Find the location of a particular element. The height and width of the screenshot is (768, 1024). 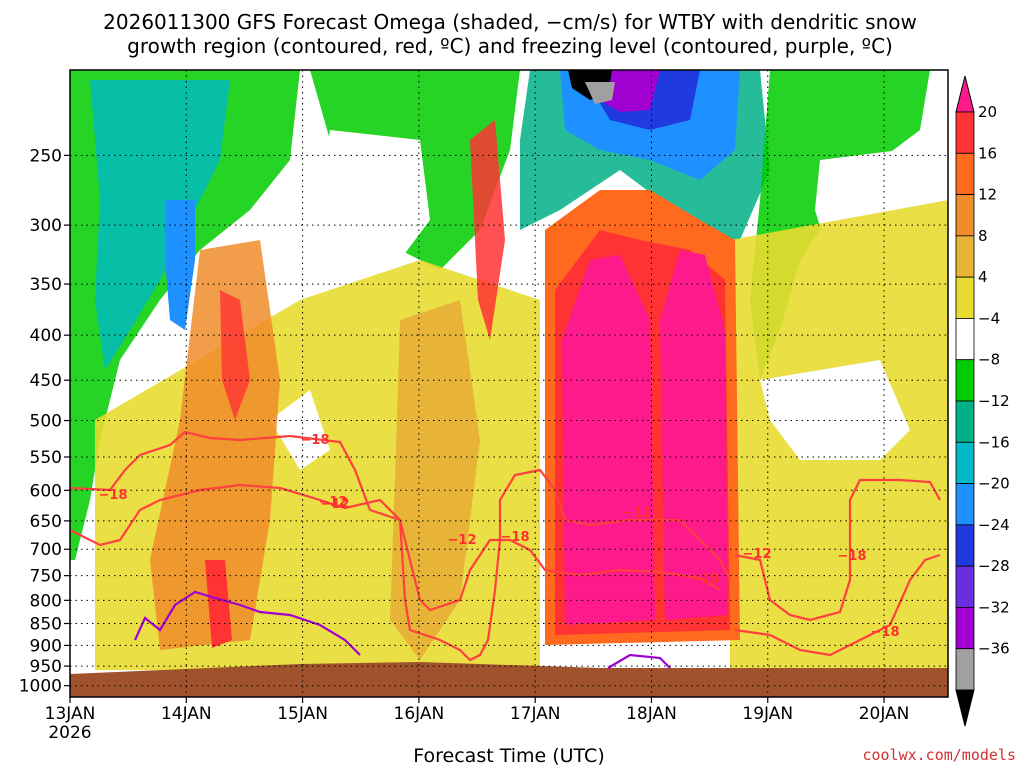

omega-band-white-left-mid is located at coordinates (300, 430).